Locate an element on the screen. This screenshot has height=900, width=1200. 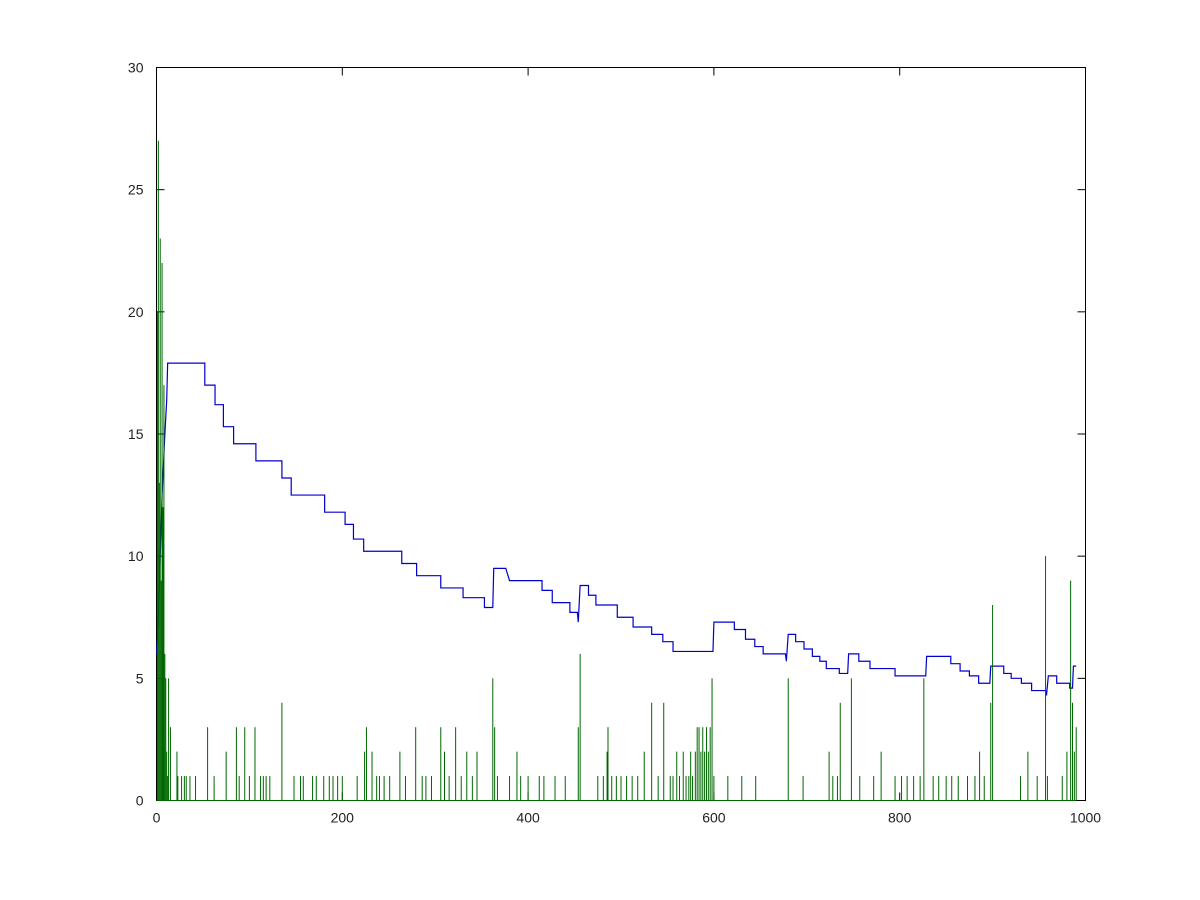
x-tick-label: 400 is located at coordinates (528, 818).